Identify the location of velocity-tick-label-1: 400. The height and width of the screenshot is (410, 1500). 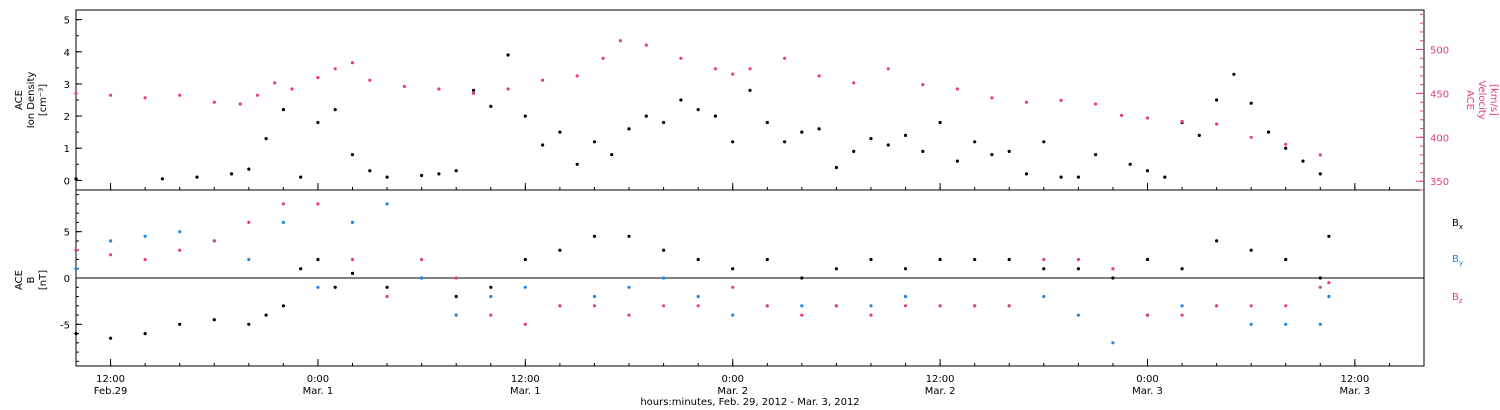
(1439, 138).